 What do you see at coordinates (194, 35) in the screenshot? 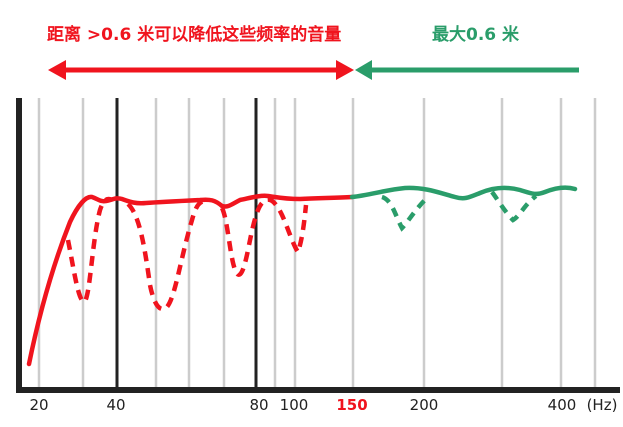
I see `far-distance-label: 距离 >0.6 米可以降低这些频率的音量` at bounding box center [194, 35].